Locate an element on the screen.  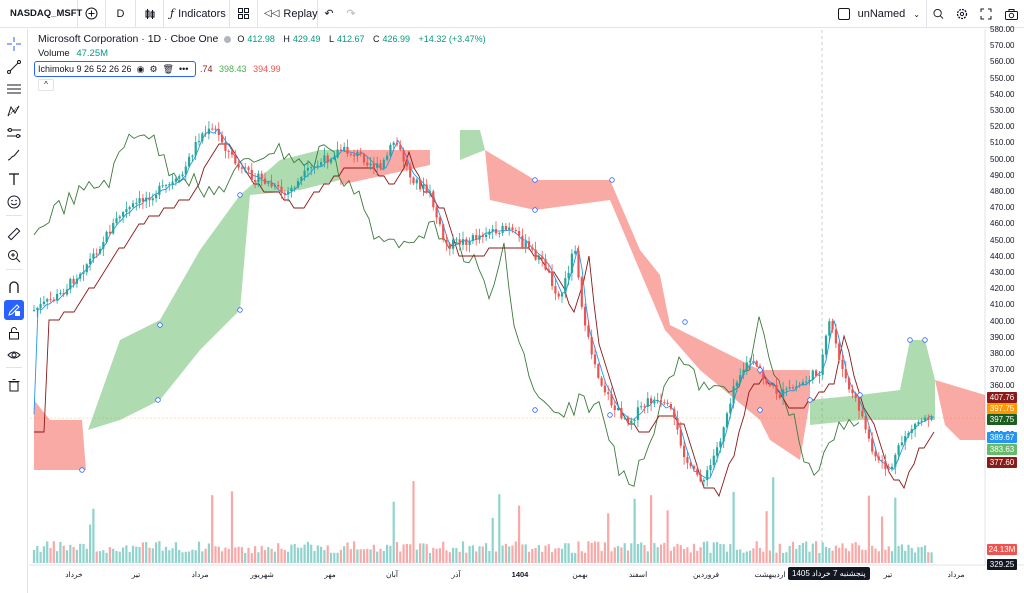
remove-drawings-tool is located at coordinates (14, 385).